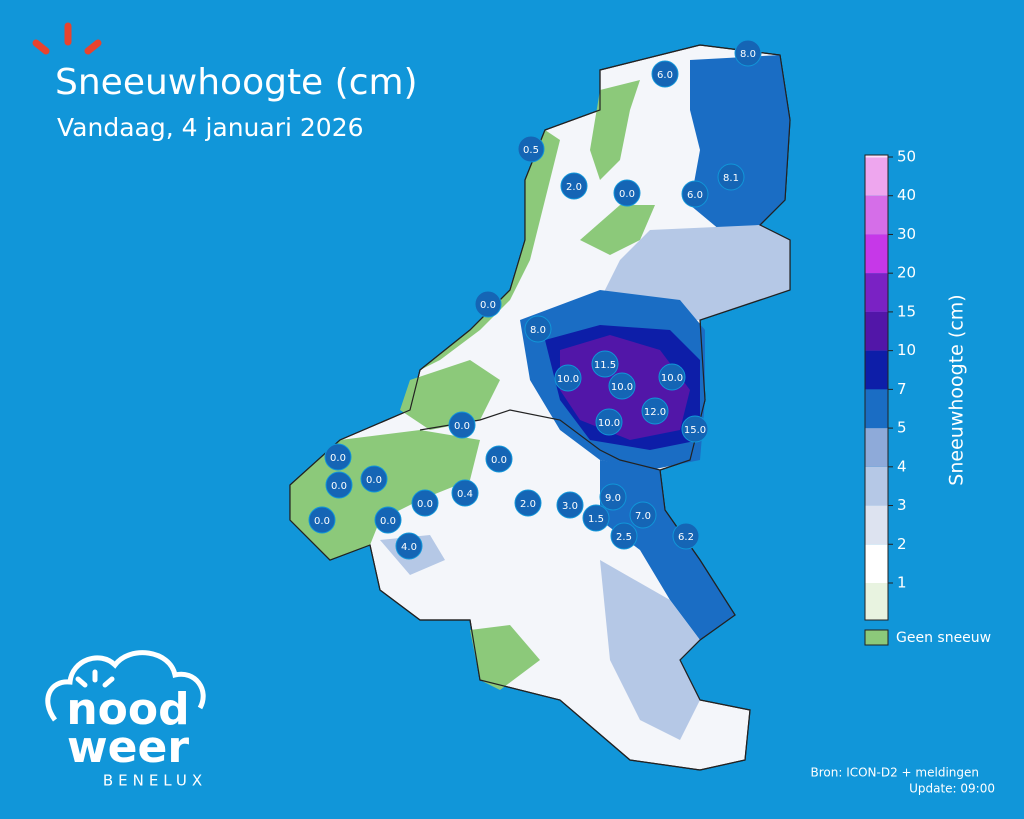  I want to click on station: 6.2, so click(686, 536).